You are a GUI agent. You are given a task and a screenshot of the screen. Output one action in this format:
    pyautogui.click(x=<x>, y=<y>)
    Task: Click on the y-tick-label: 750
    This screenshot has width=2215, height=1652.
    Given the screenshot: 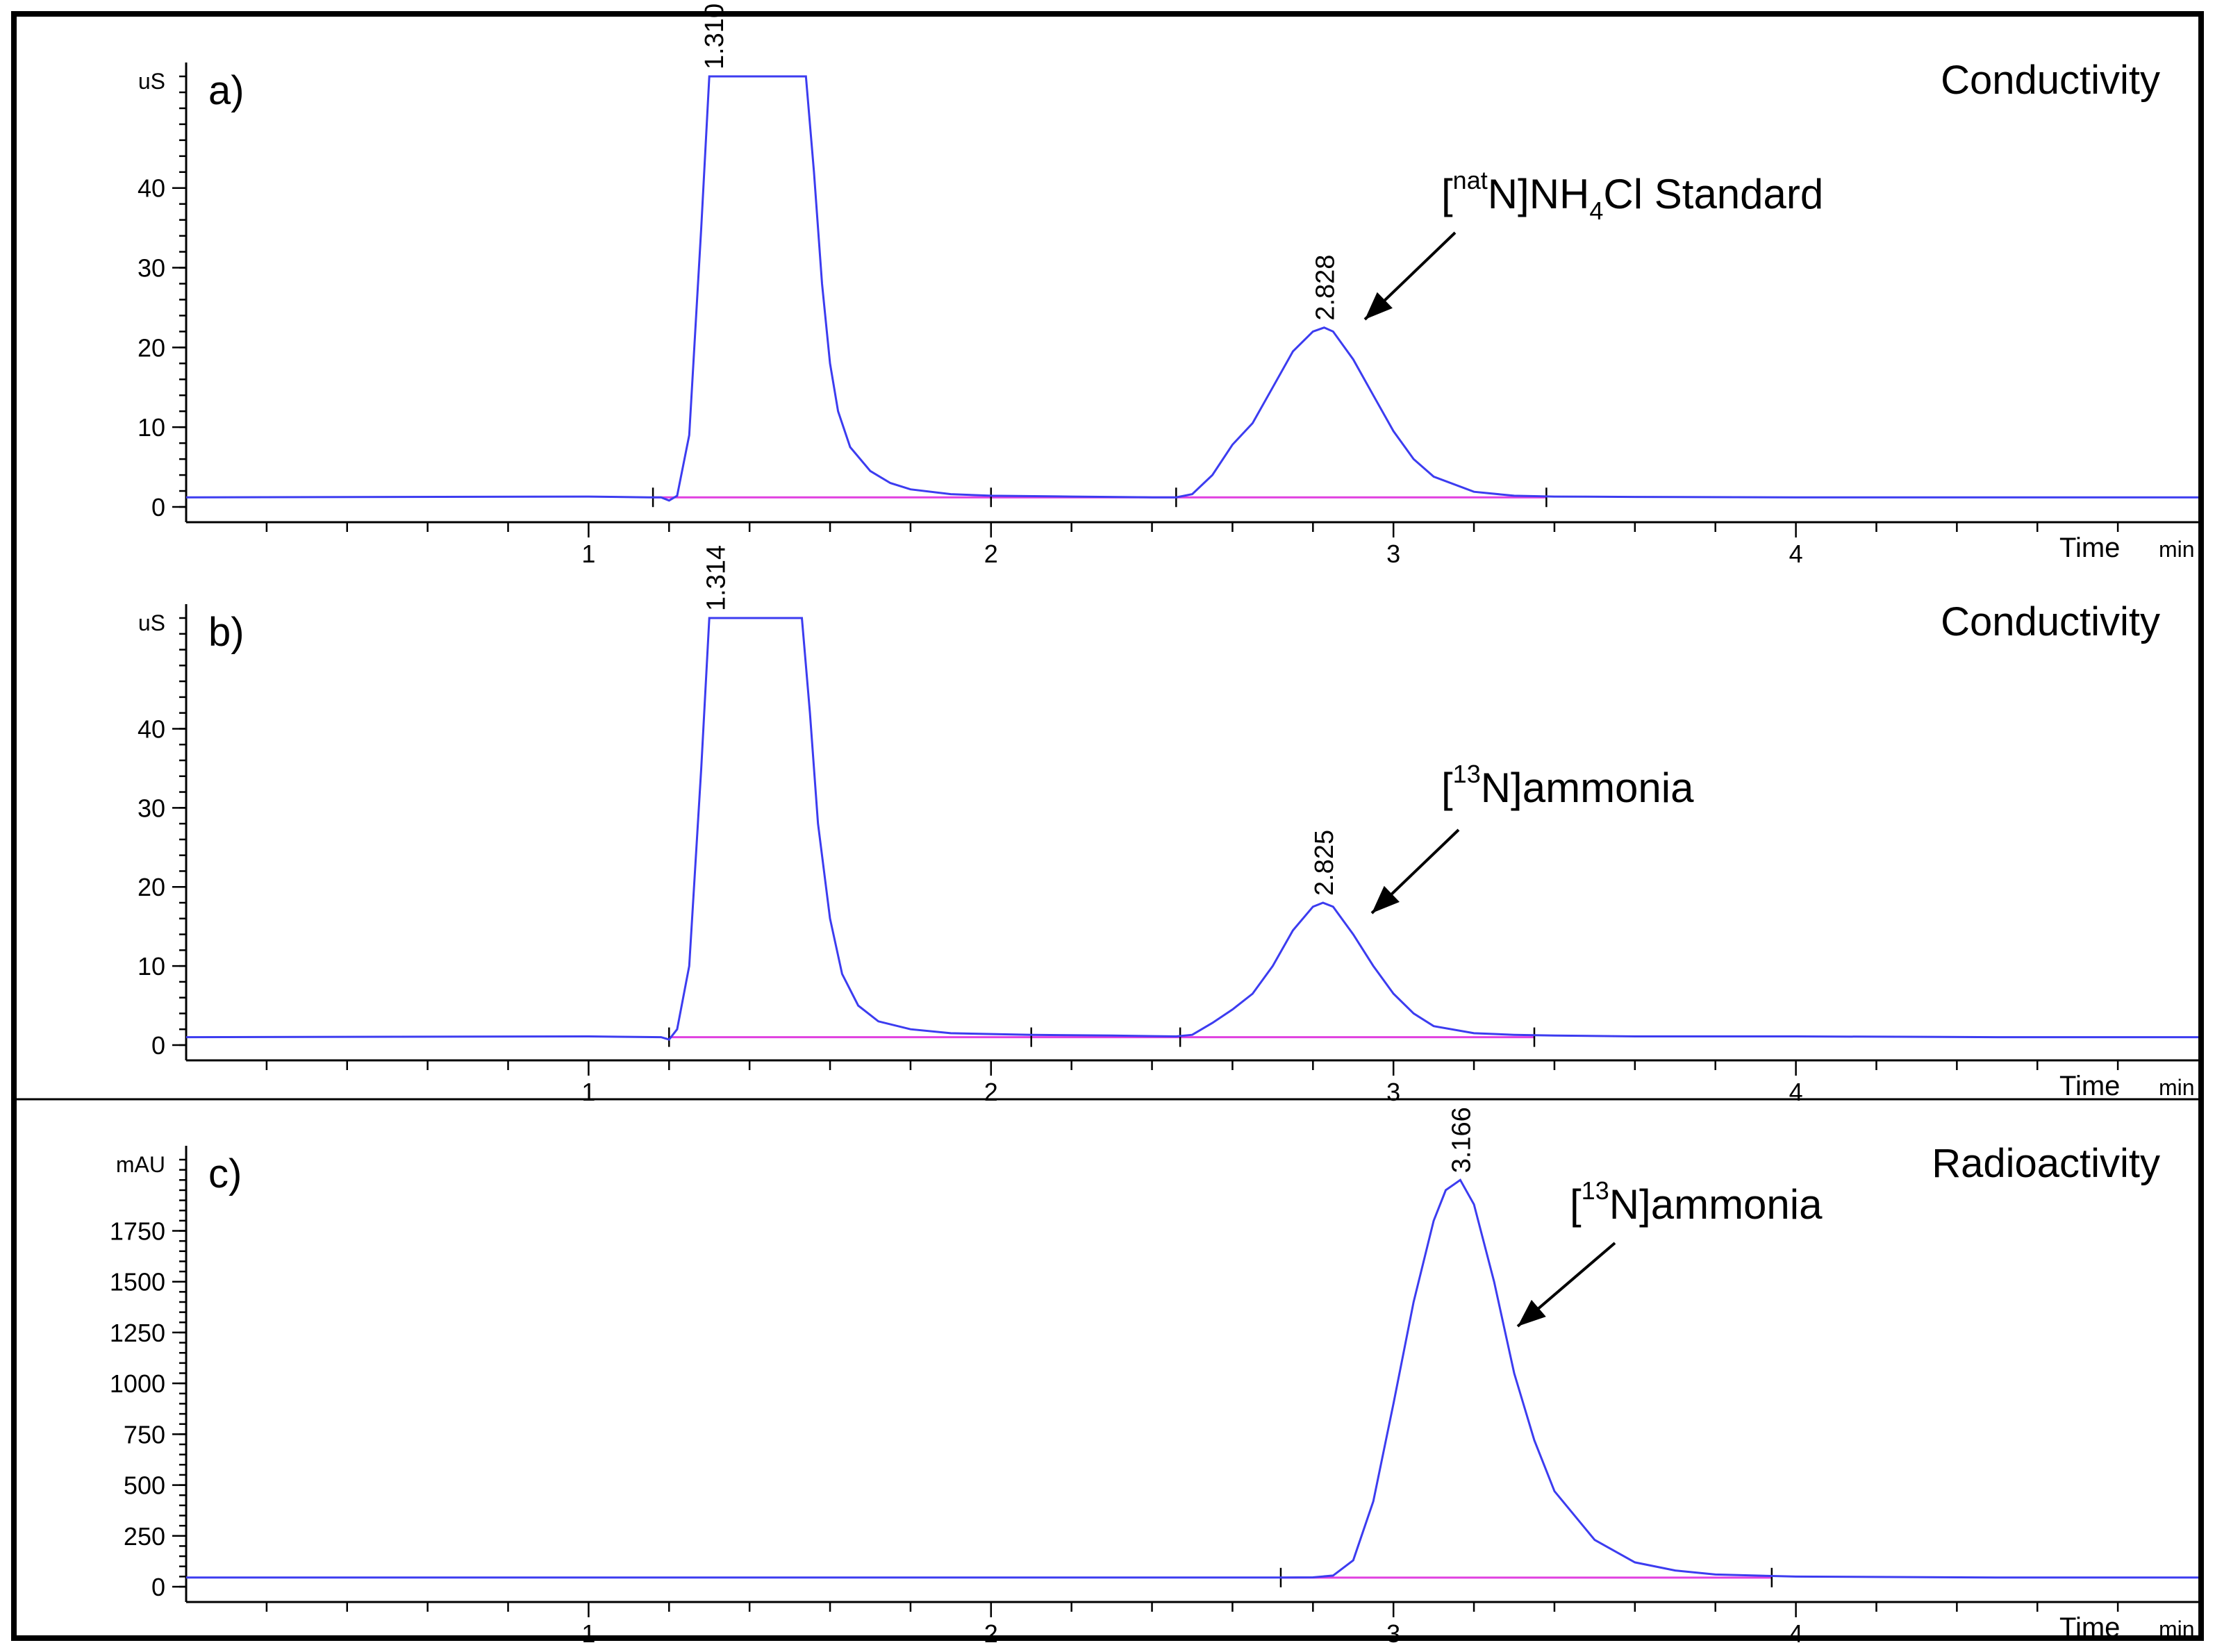 What is the action you would take?
    pyautogui.click(x=144, y=1434)
    